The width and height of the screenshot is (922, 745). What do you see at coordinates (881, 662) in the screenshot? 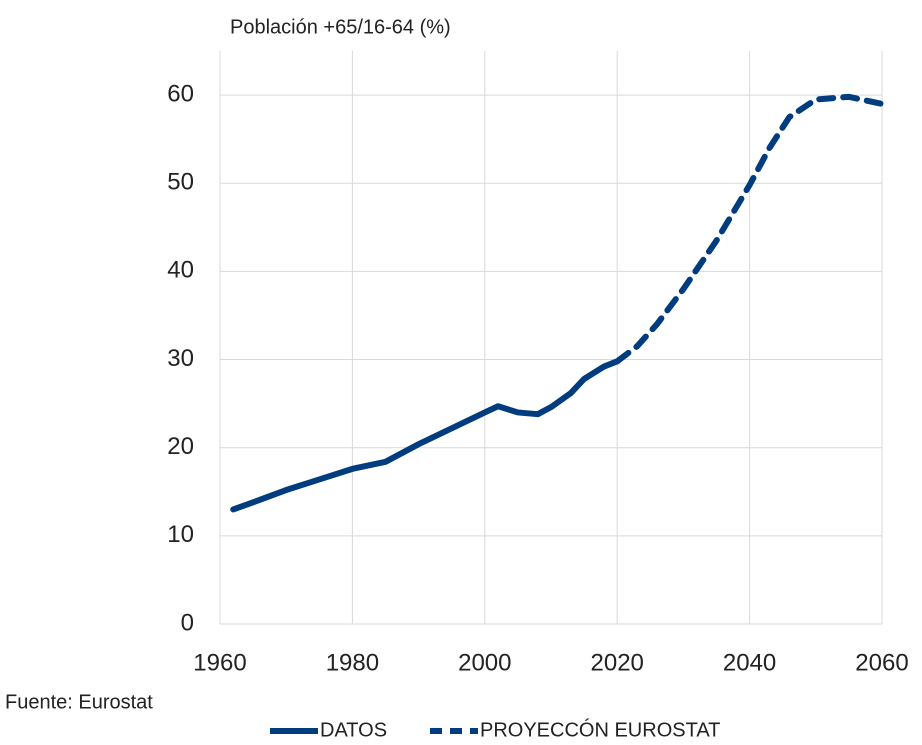
I see `x-tick-label: 2060` at bounding box center [881, 662].